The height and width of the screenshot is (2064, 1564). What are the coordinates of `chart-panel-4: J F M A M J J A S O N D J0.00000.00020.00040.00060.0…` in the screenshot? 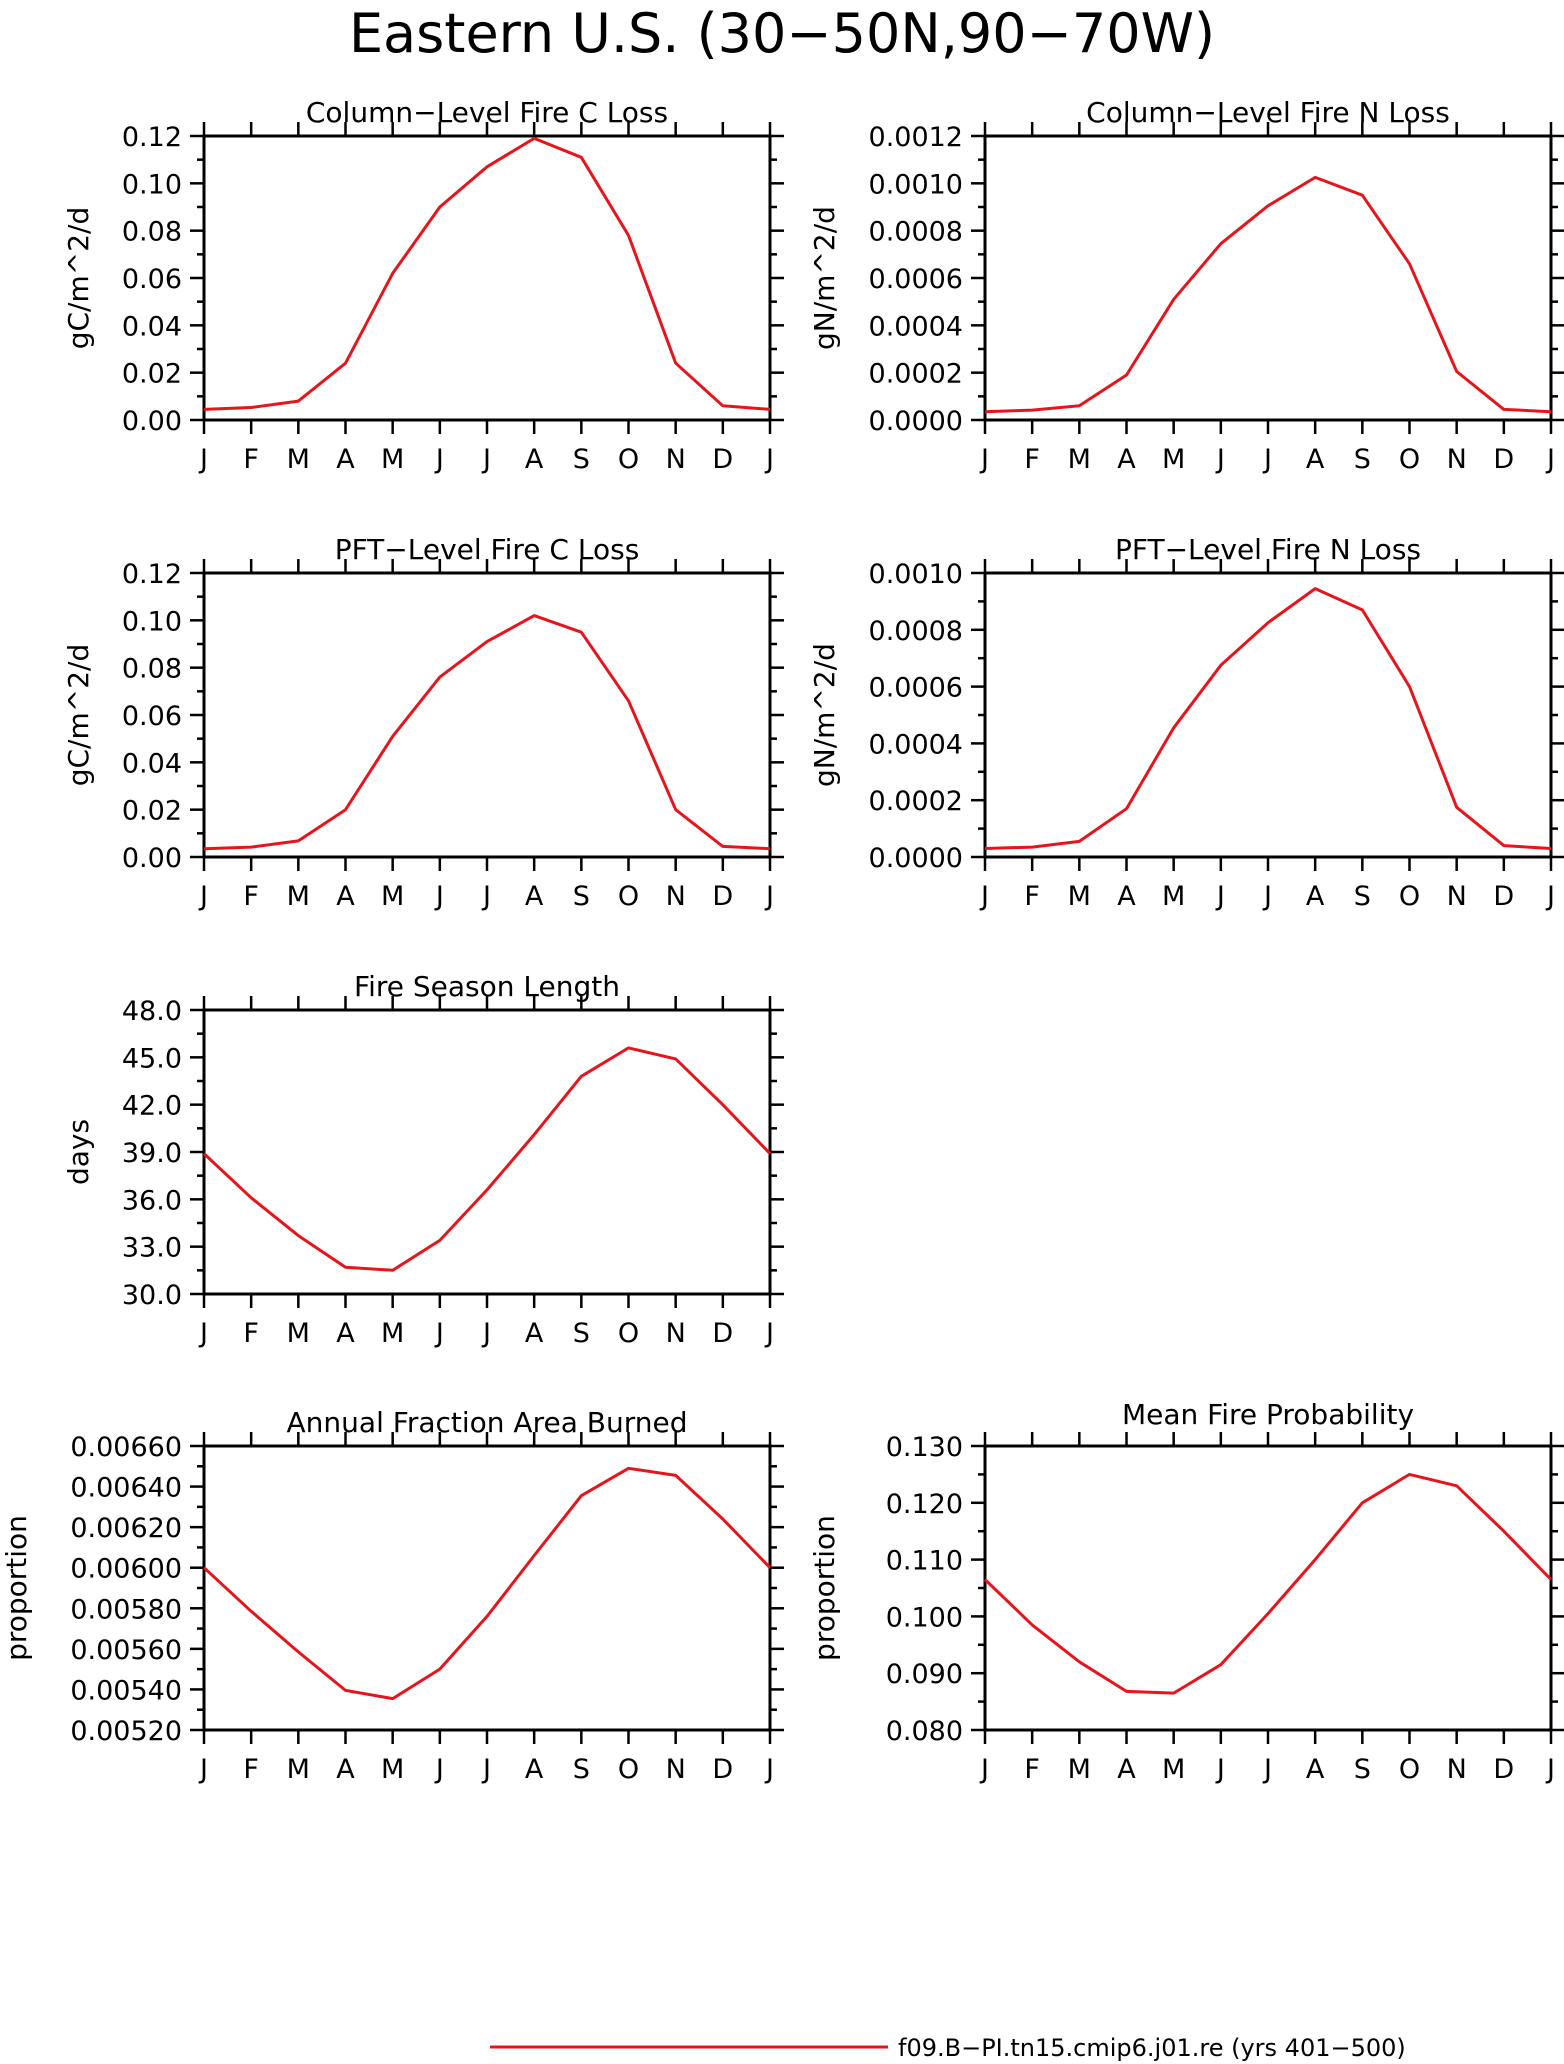 It's located at (1186, 722).